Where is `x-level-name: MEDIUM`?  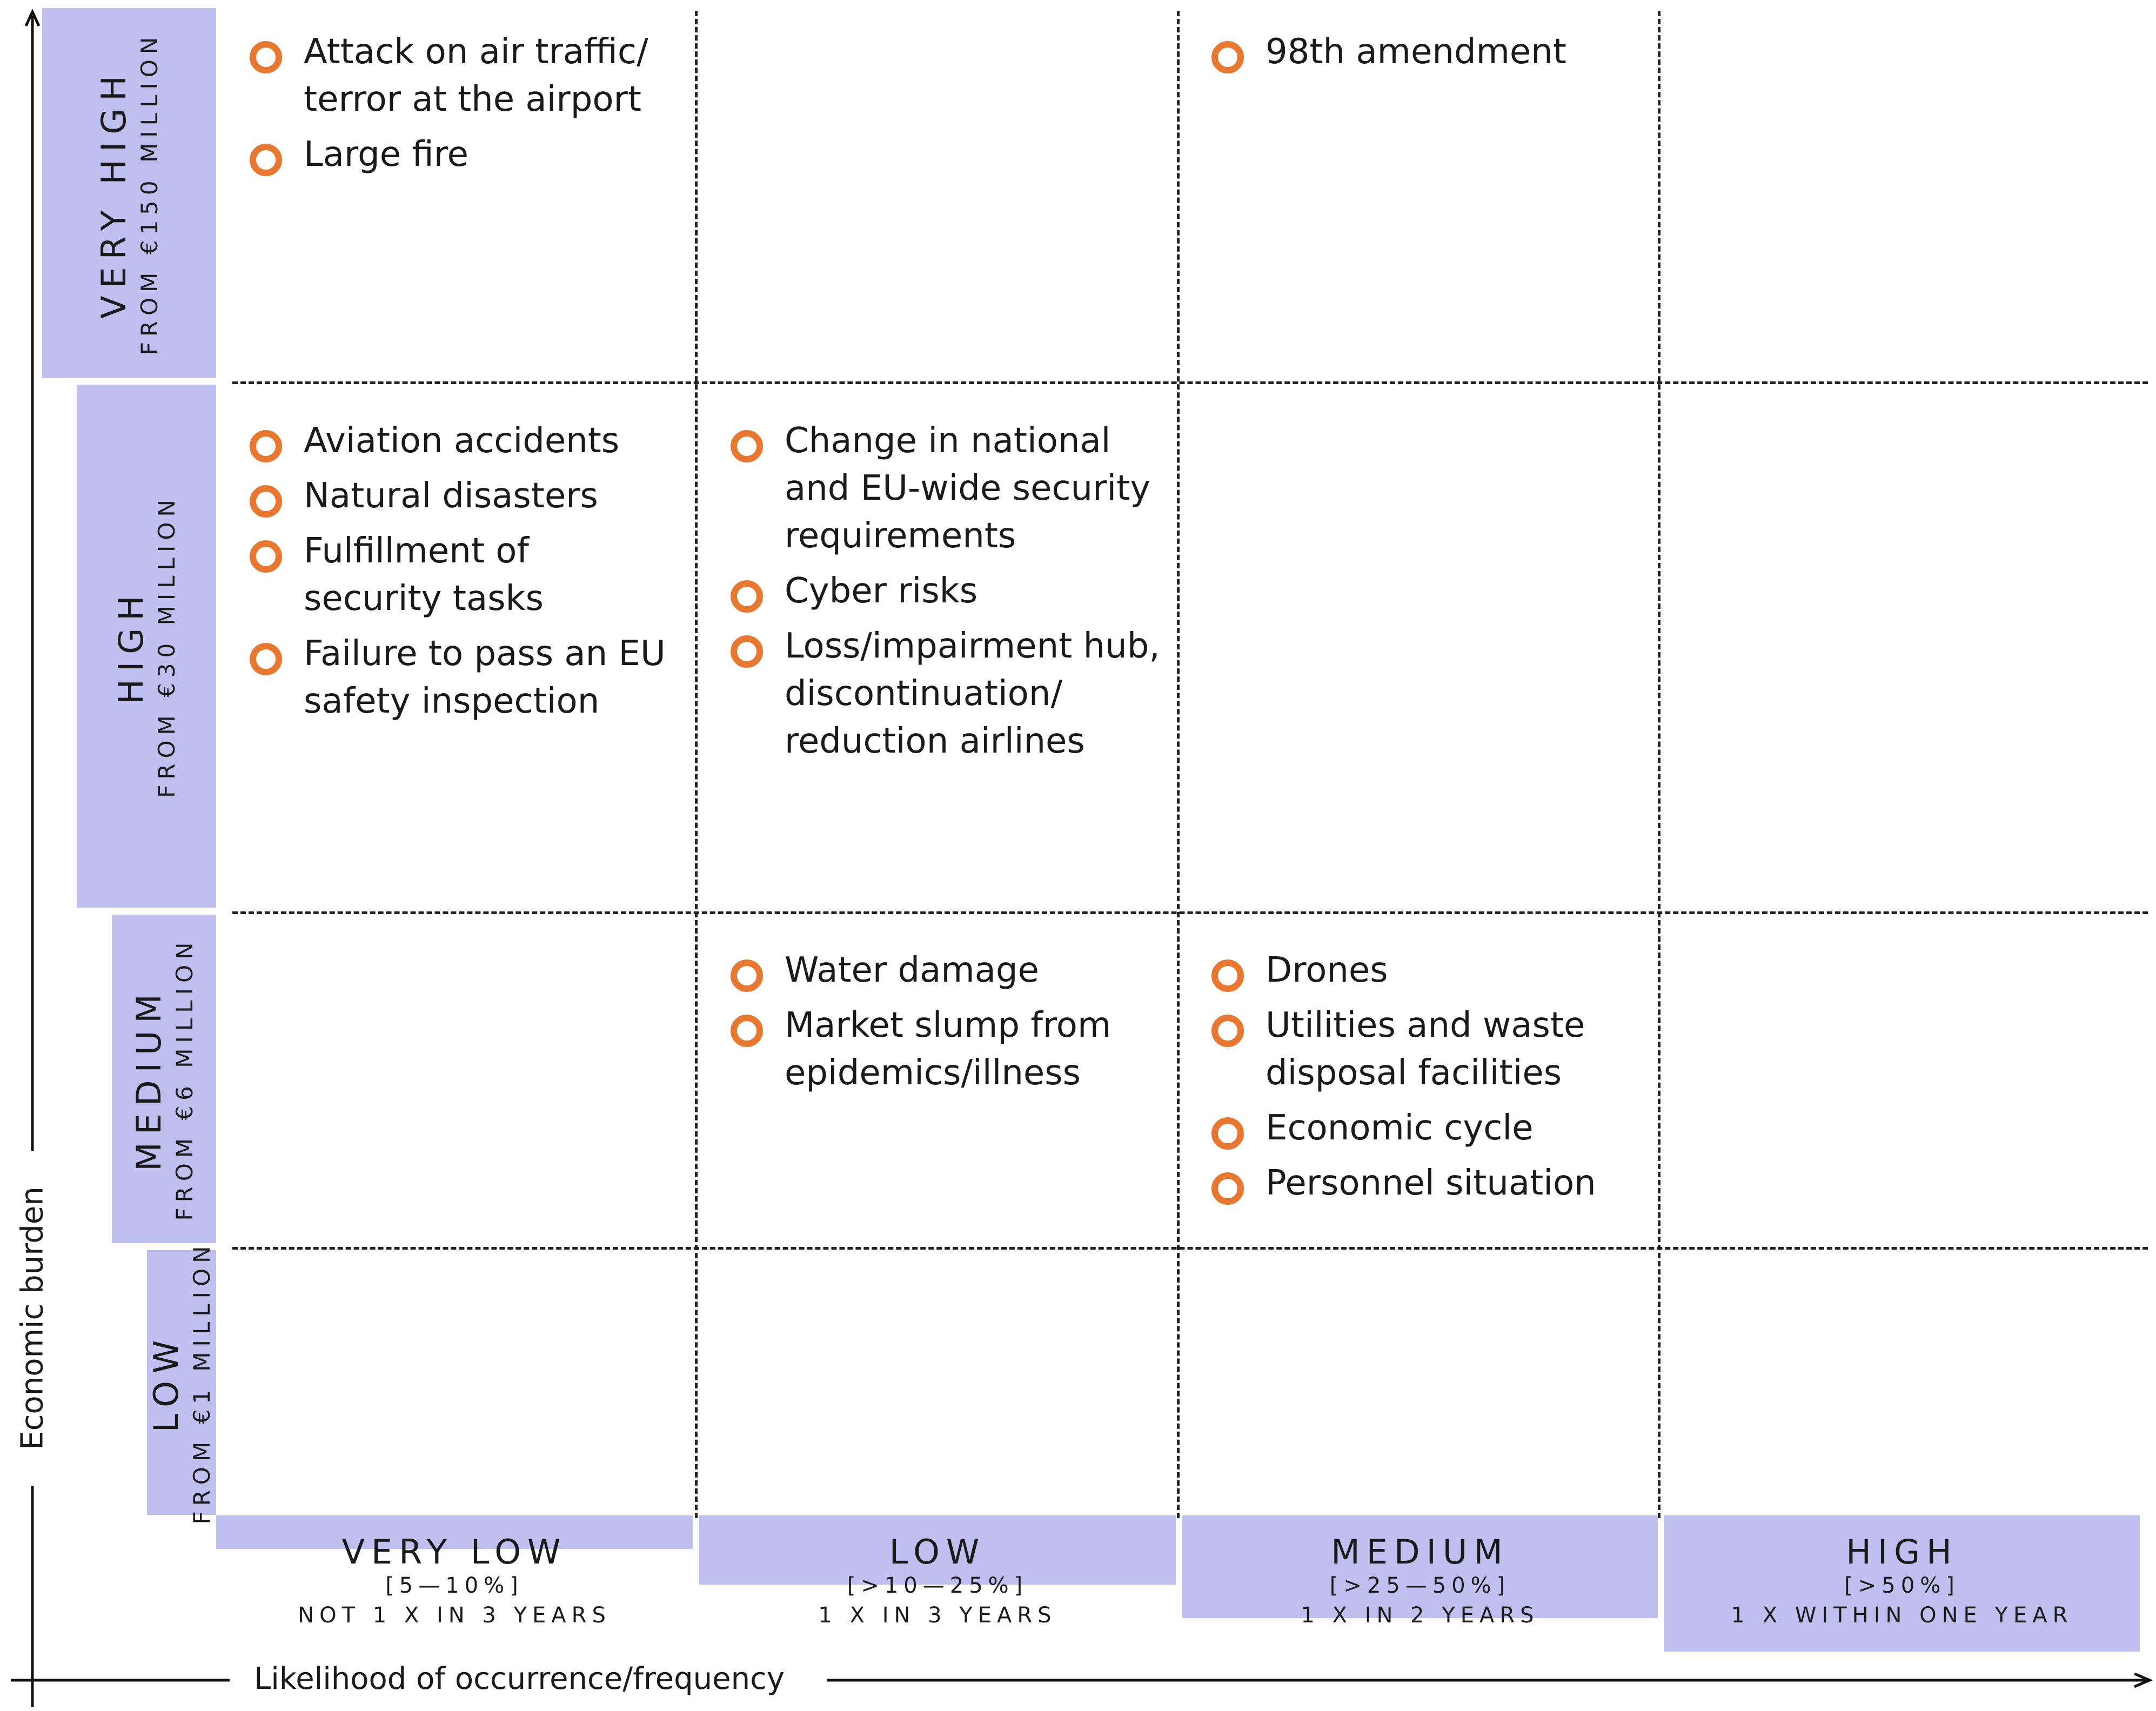 x-level-name: MEDIUM is located at coordinates (1420, 1552).